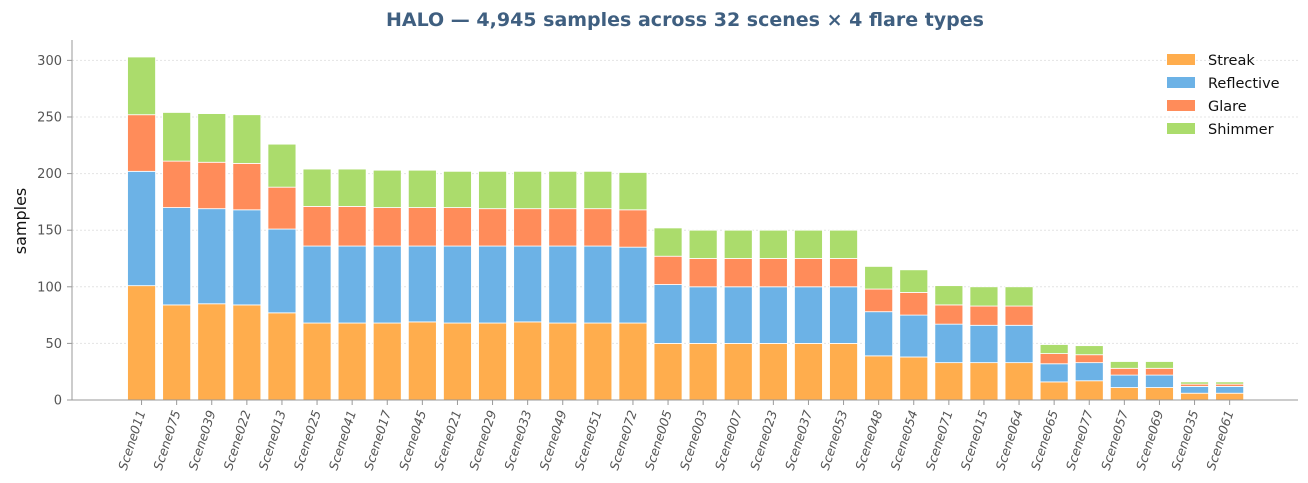  What do you see at coordinates (668, 371) in the screenshot?
I see `bar-streak-scene005` at bounding box center [668, 371].